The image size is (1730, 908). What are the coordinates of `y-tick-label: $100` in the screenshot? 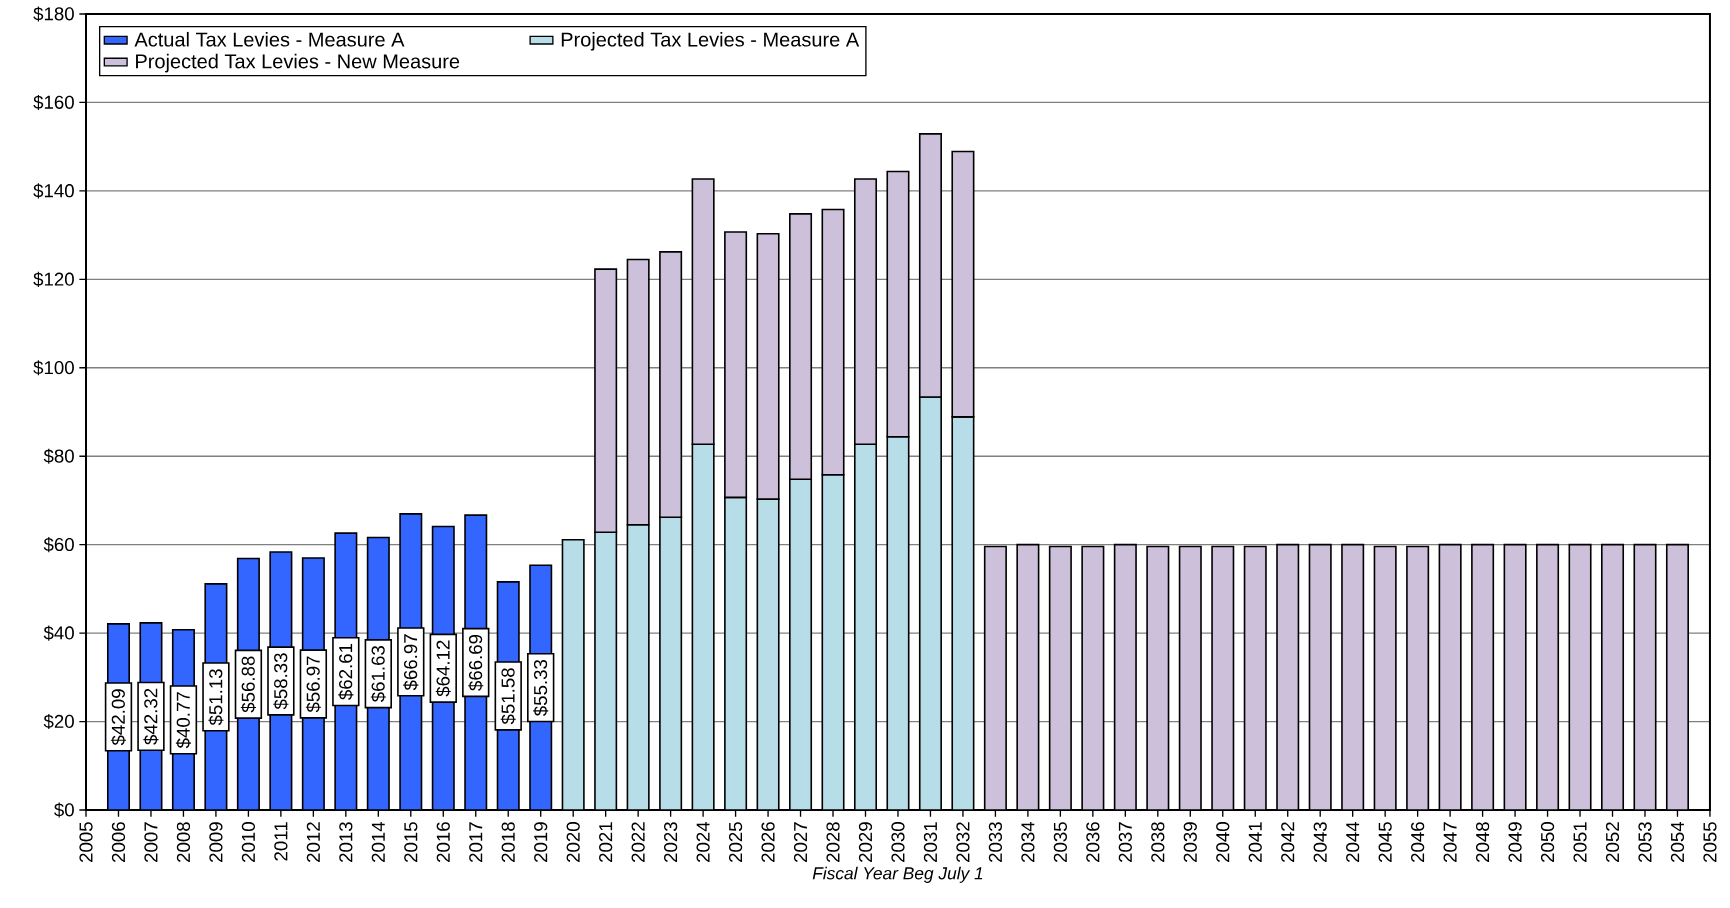 It's located at (53, 368).